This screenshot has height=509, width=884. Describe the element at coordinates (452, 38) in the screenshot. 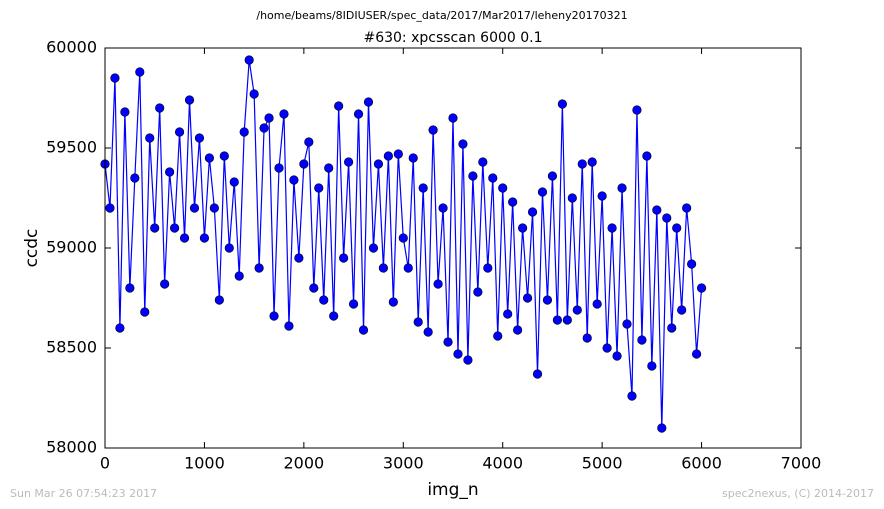

I see `chart-title: #630: xpcsscan 6000 0.1` at that location.